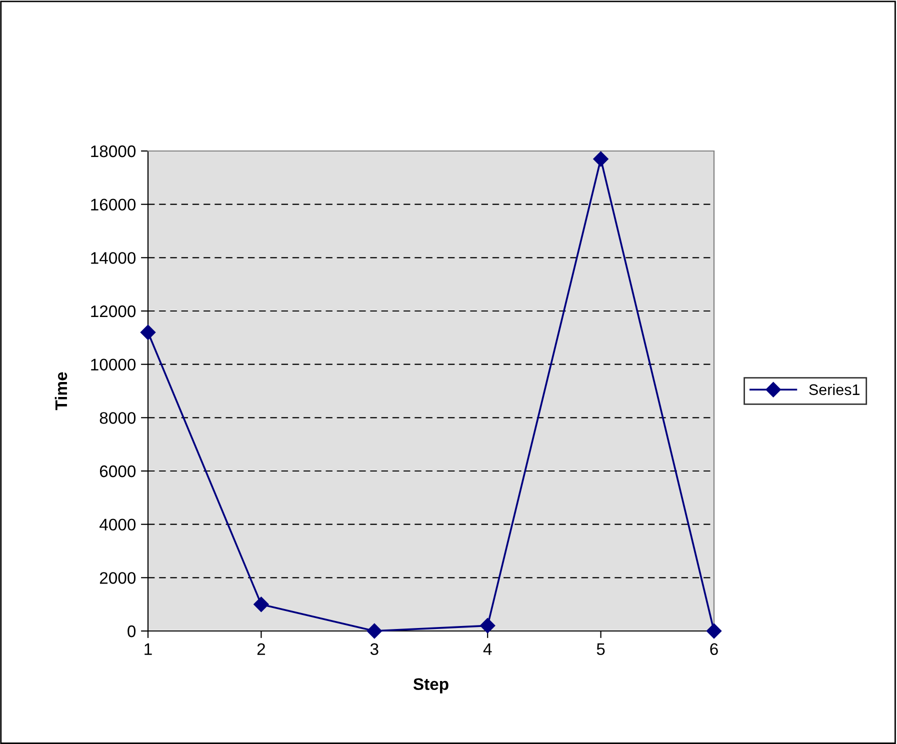 This screenshot has height=744, width=897. I want to click on x-tick-label: 3, so click(374, 649).